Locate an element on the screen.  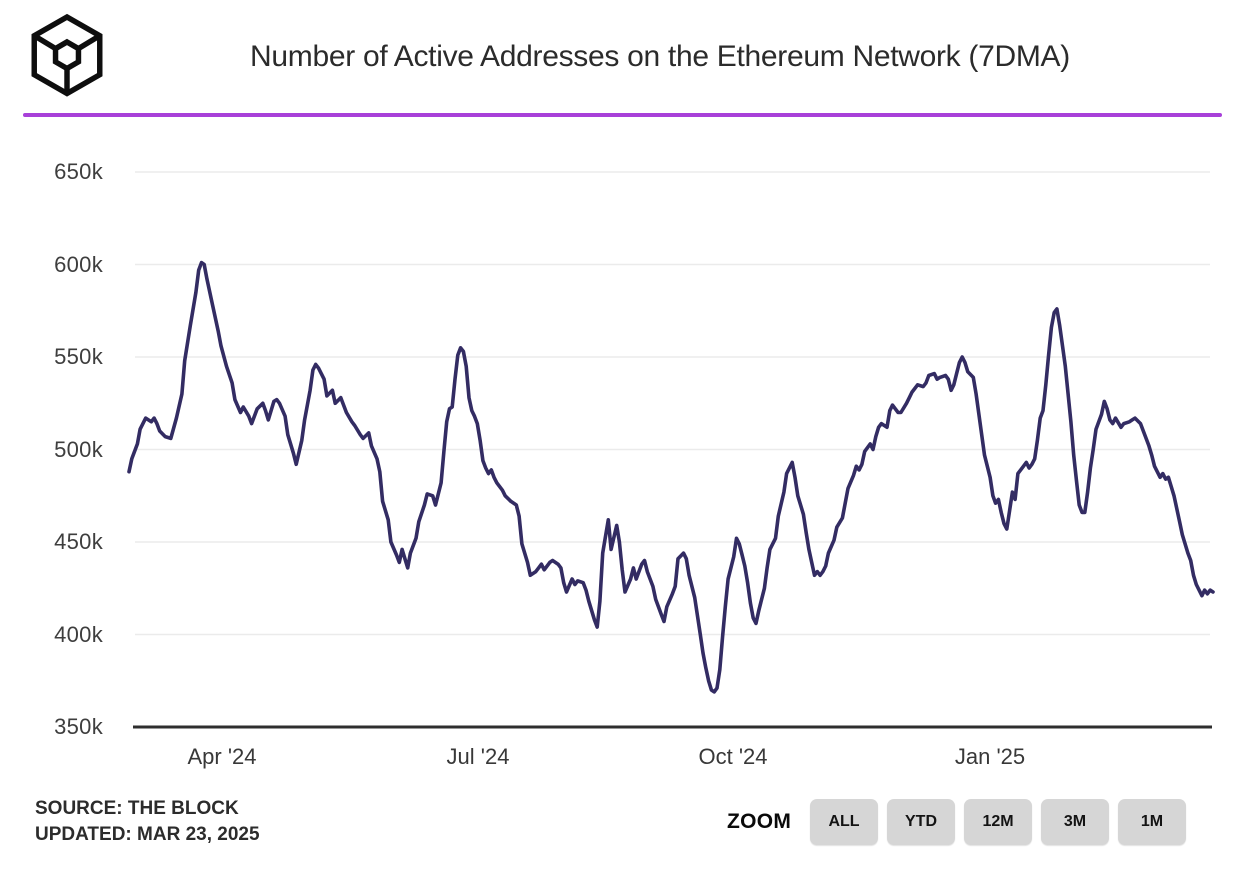
source-attribution: SOURCE: THE BLOCK UPDATED: MAR 23, 2025 is located at coordinates (147, 822).